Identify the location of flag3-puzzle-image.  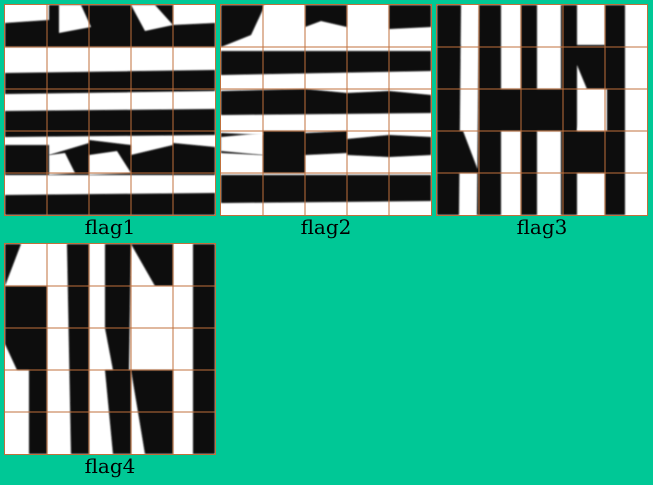
(542, 110).